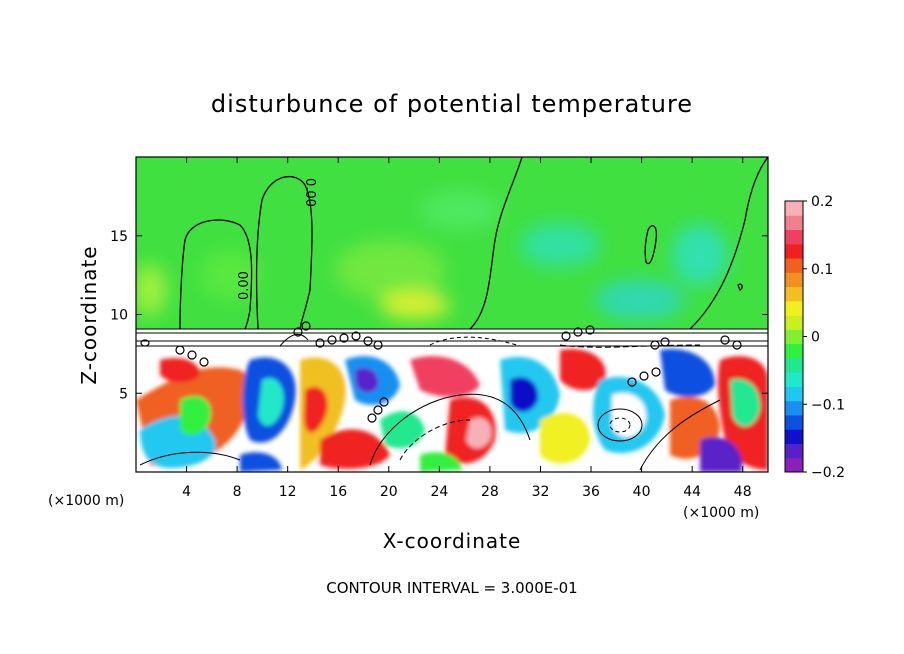  Describe the element at coordinates (721, 513) in the screenshot. I see `x-axis-unit-right: (×1000 m)` at that location.